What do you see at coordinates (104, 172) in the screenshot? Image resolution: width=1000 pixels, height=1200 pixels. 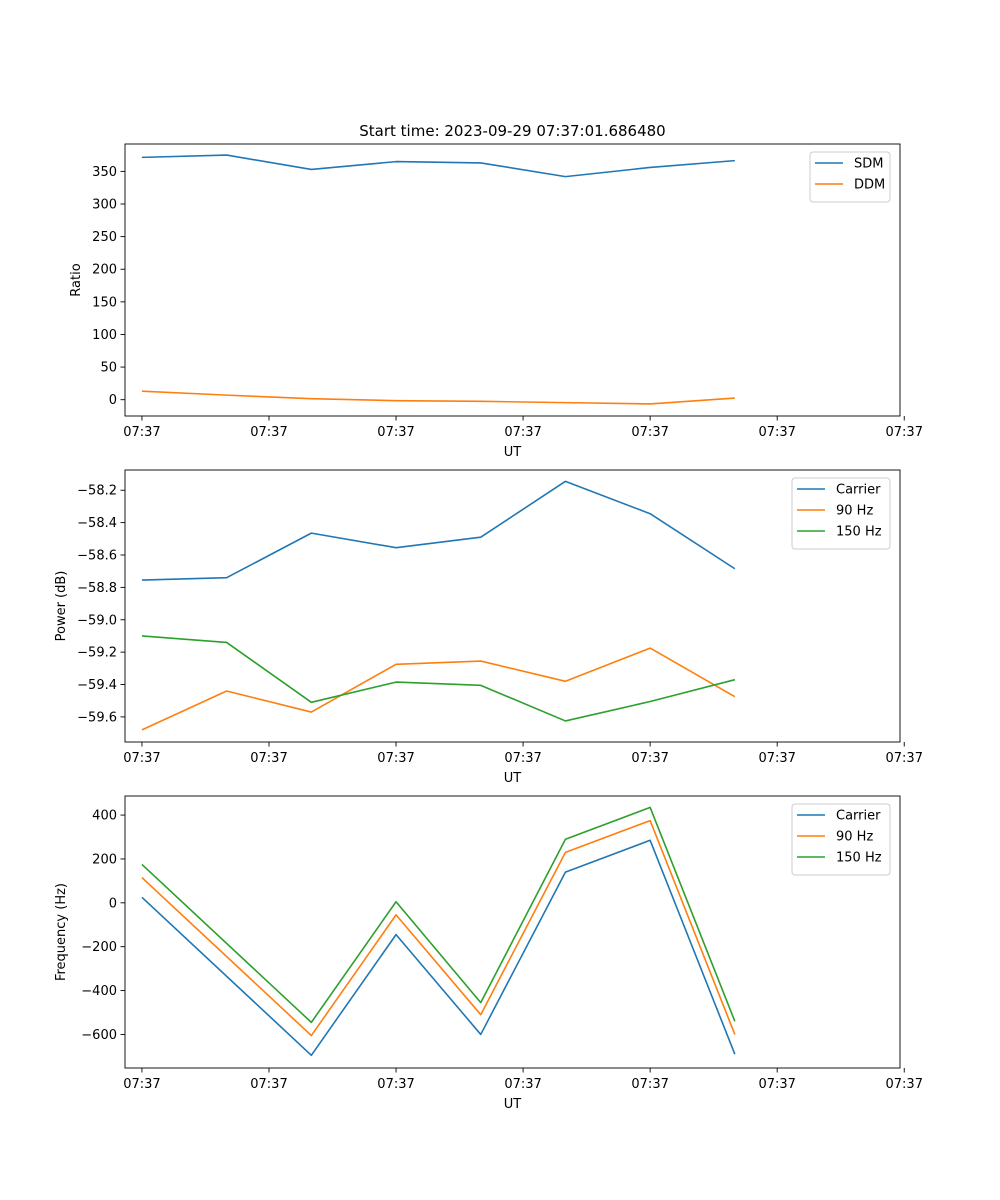 I see `y-tick-label: 350` at bounding box center [104, 172].